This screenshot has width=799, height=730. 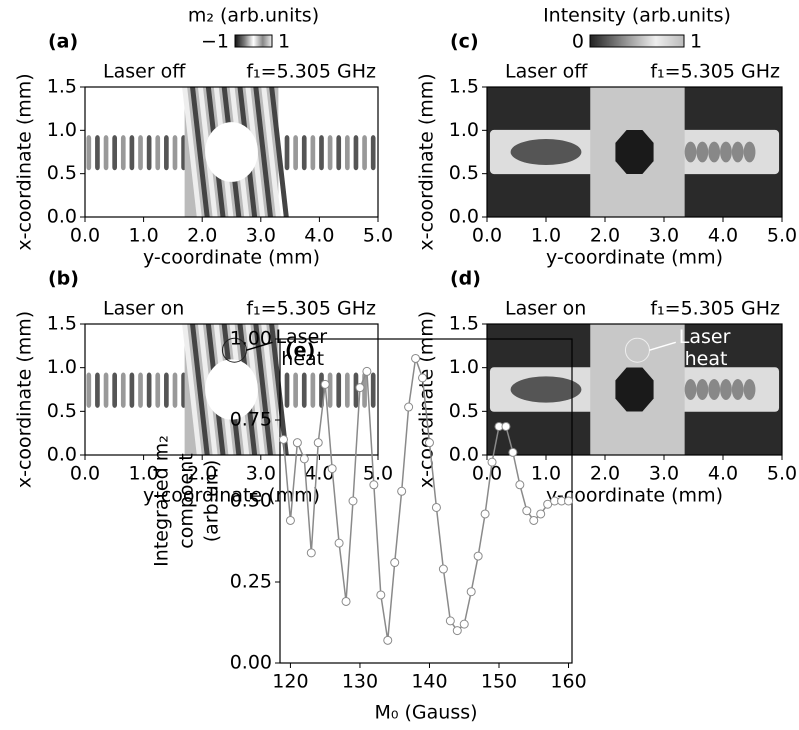 What do you see at coordinates (251, 339) in the screenshot?
I see `y-tick-label: 1.00` at bounding box center [251, 339].